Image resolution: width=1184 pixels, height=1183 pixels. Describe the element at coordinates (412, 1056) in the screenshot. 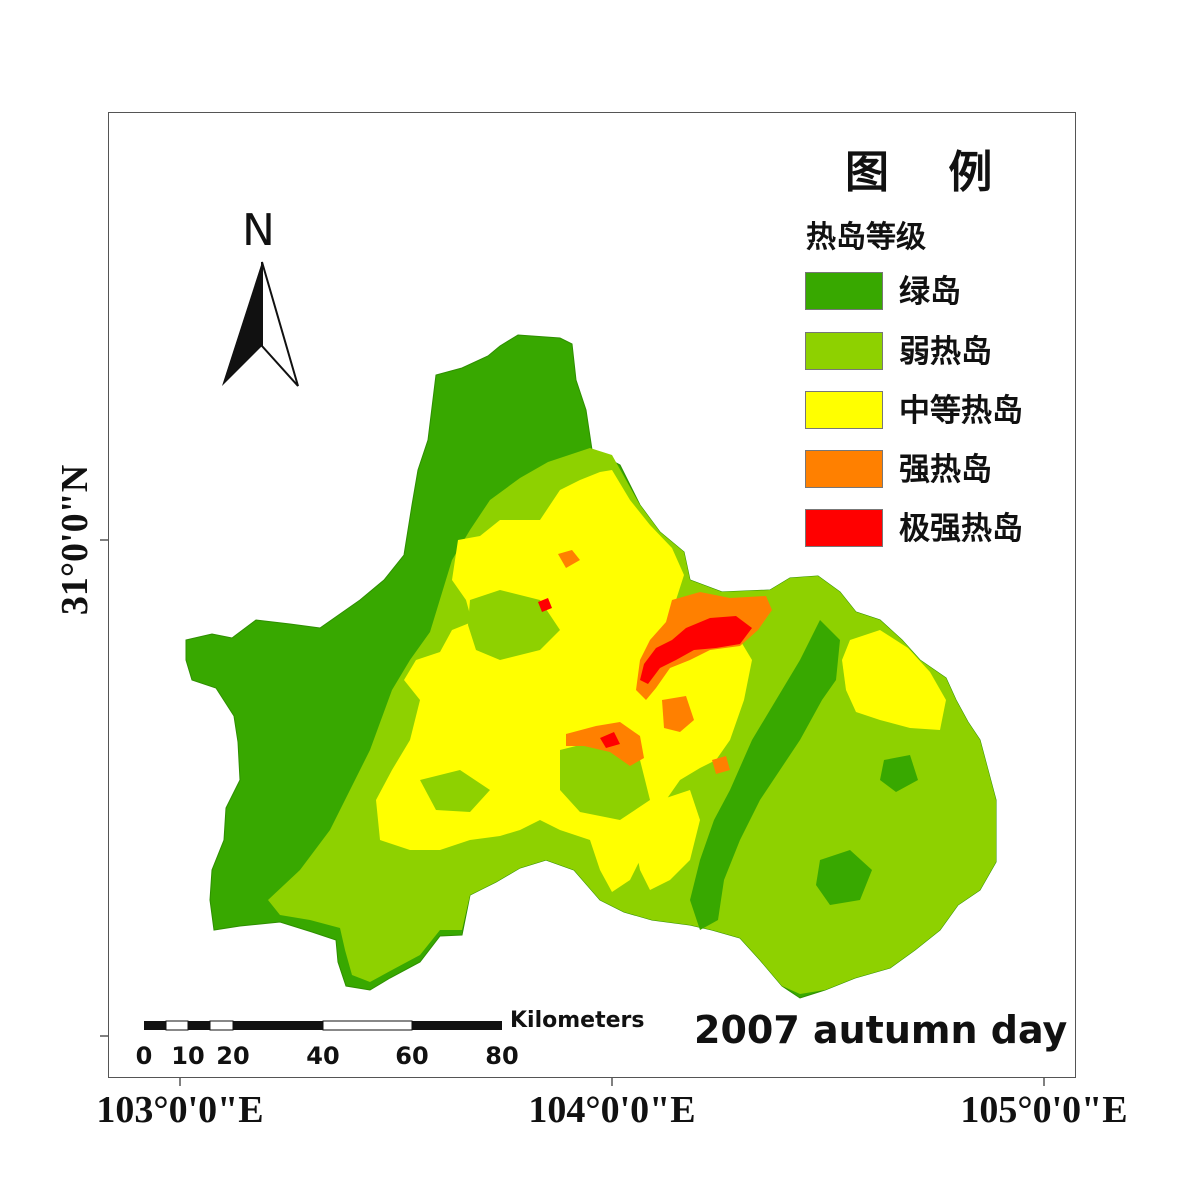

I see `scale-tick-label: 60` at that location.